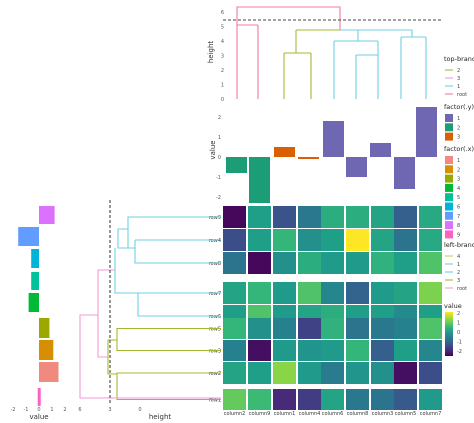 The height and width of the screenshot is (423, 474). I want to click on left-bars-tick-label: 2, so click(64, 410).